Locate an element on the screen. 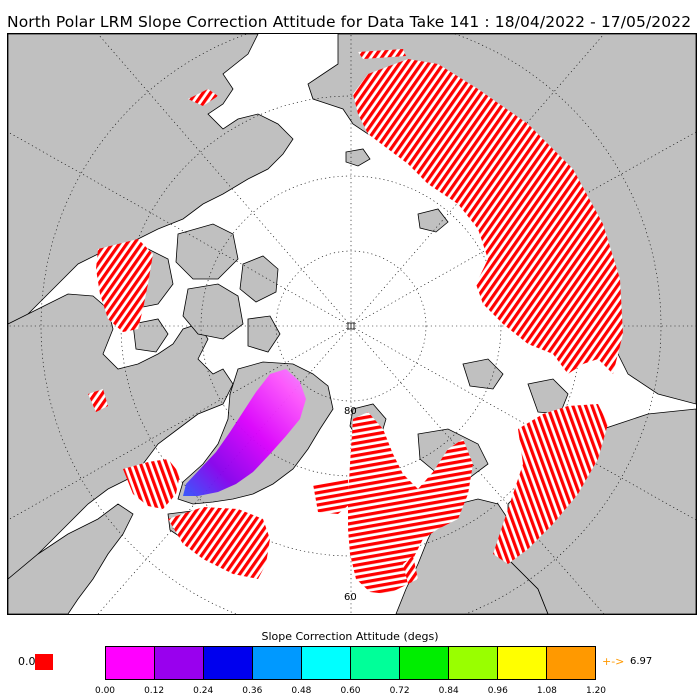  legend-zero-swatch is located at coordinates (44, 662).